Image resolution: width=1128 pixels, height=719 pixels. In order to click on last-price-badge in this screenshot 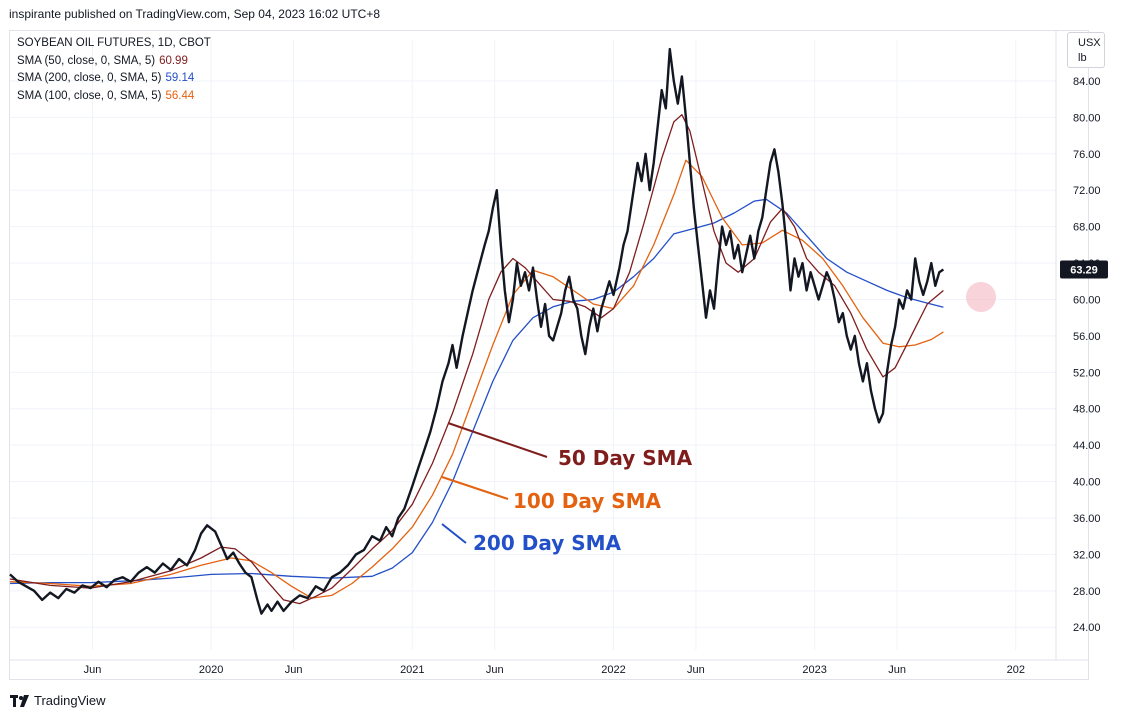, I will do `click(1084, 269)`.